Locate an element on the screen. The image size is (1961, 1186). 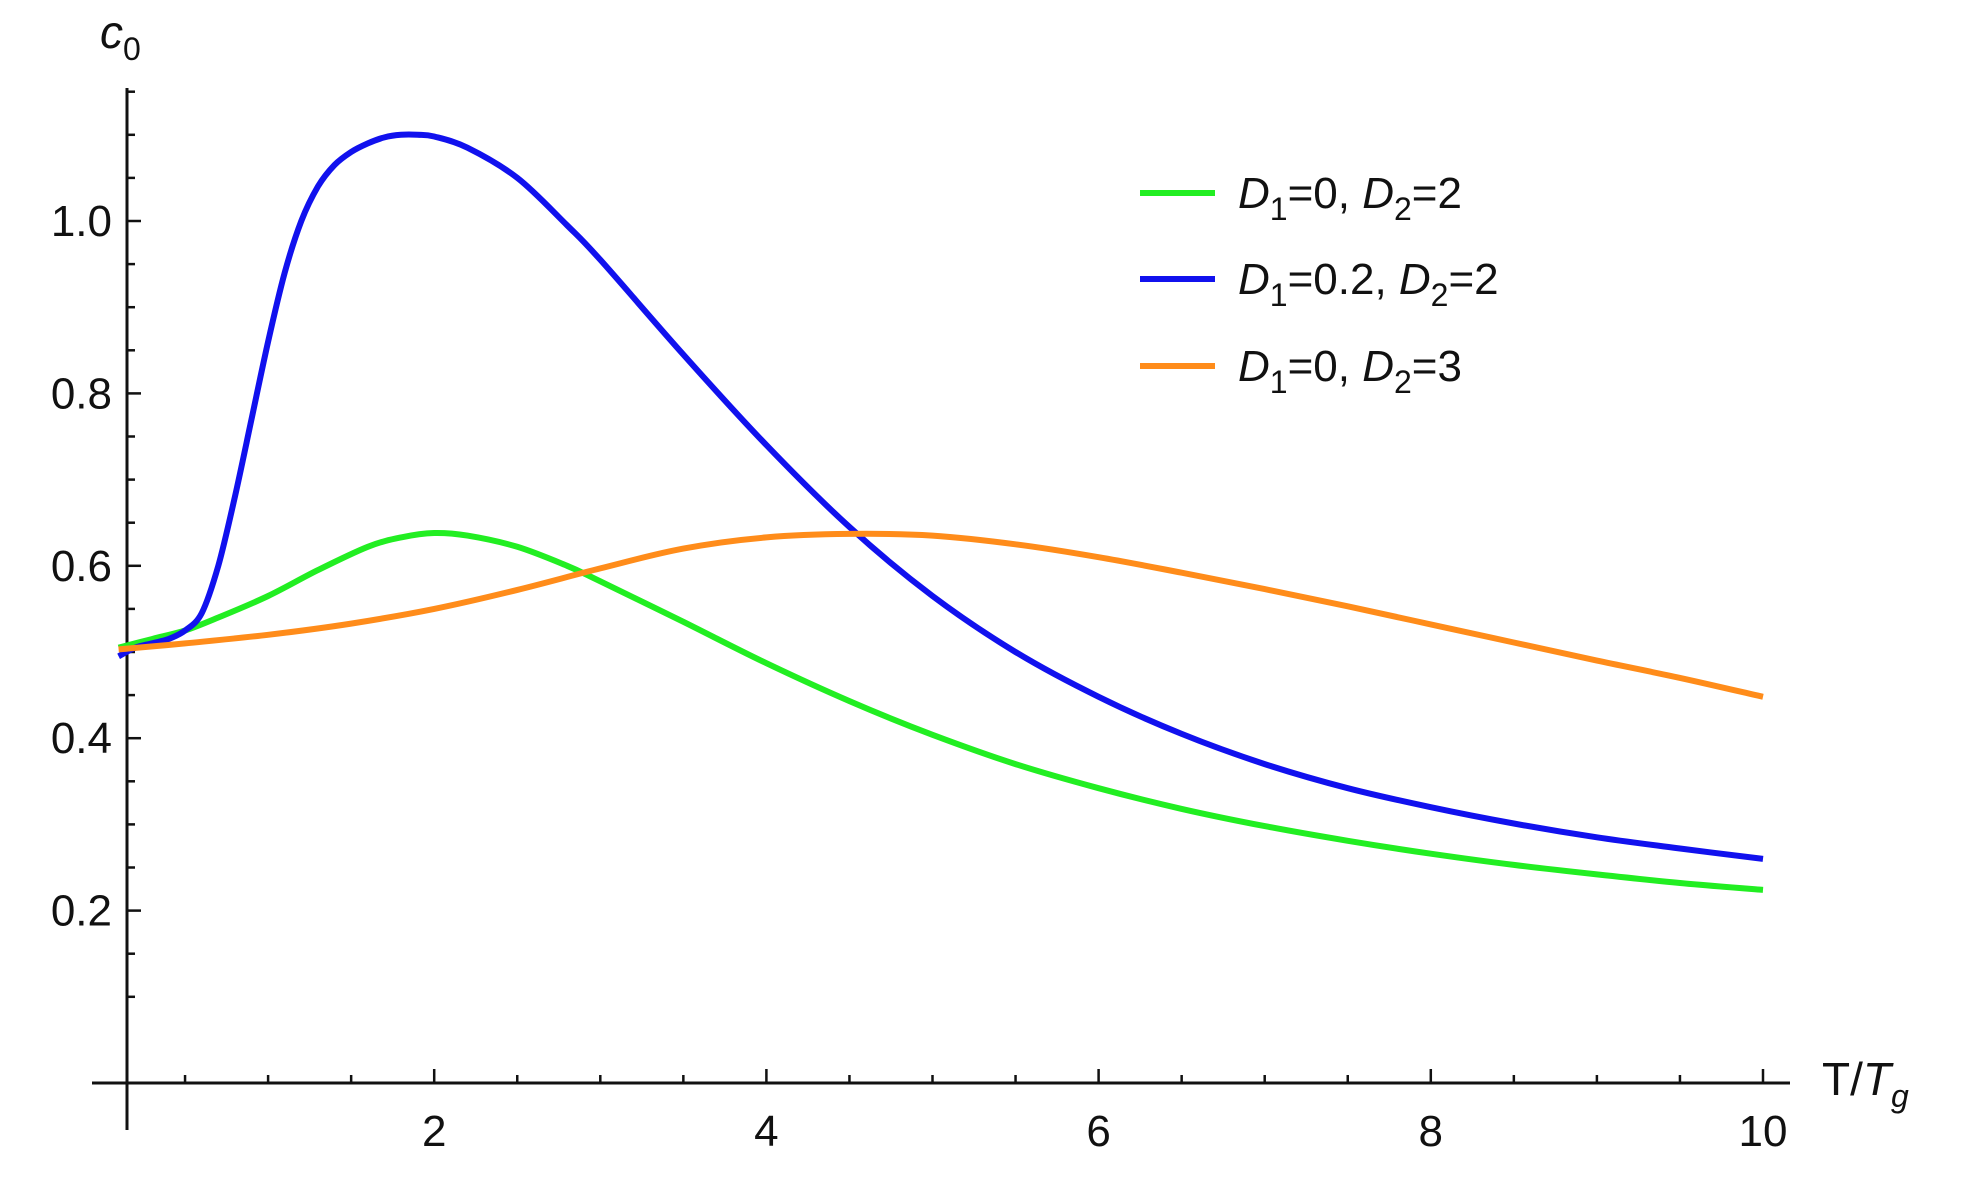
y-tick-label: 1.0 is located at coordinates (81, 221).